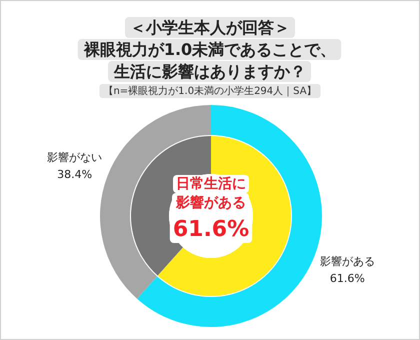 This screenshot has height=340, width=420. What do you see at coordinates (209, 49) in the screenshot?
I see `chart-title: ＜小学生本人が回答＞裸眼視力が1.0未満であることで、生活に影響はありますか？` at bounding box center [209, 49].